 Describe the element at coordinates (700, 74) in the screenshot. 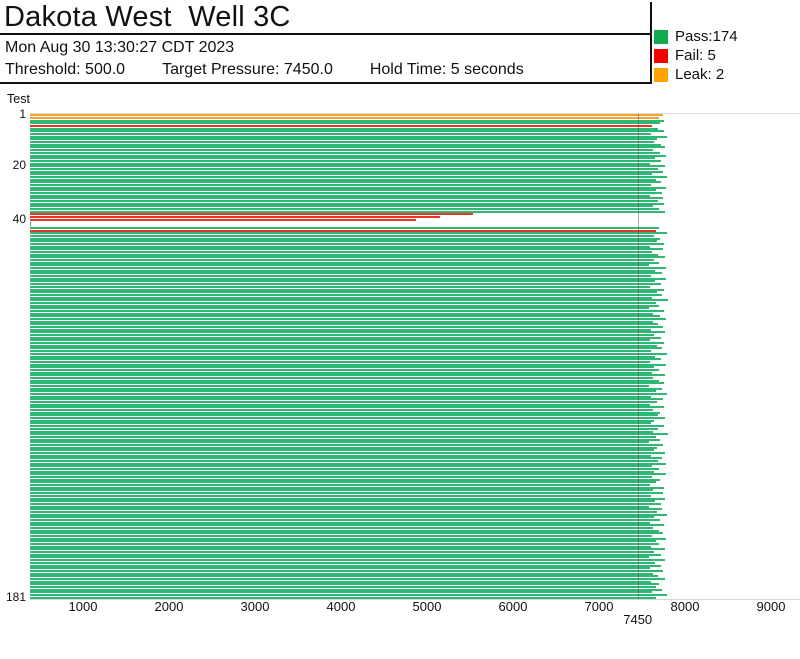

I see `leak-count-label: Leak: 2` at that location.